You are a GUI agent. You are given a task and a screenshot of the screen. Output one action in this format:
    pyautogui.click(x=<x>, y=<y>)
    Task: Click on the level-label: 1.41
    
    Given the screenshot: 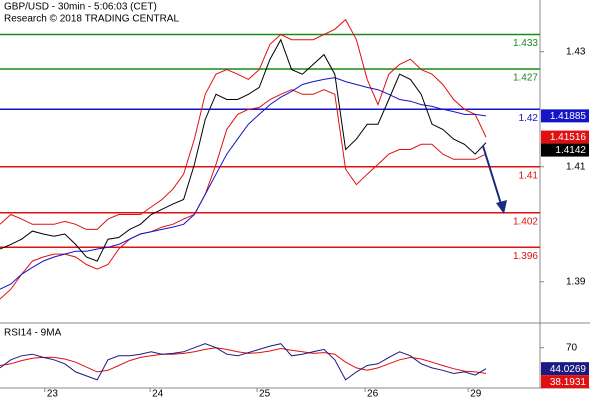 What is the action you would take?
    pyautogui.click(x=529, y=175)
    